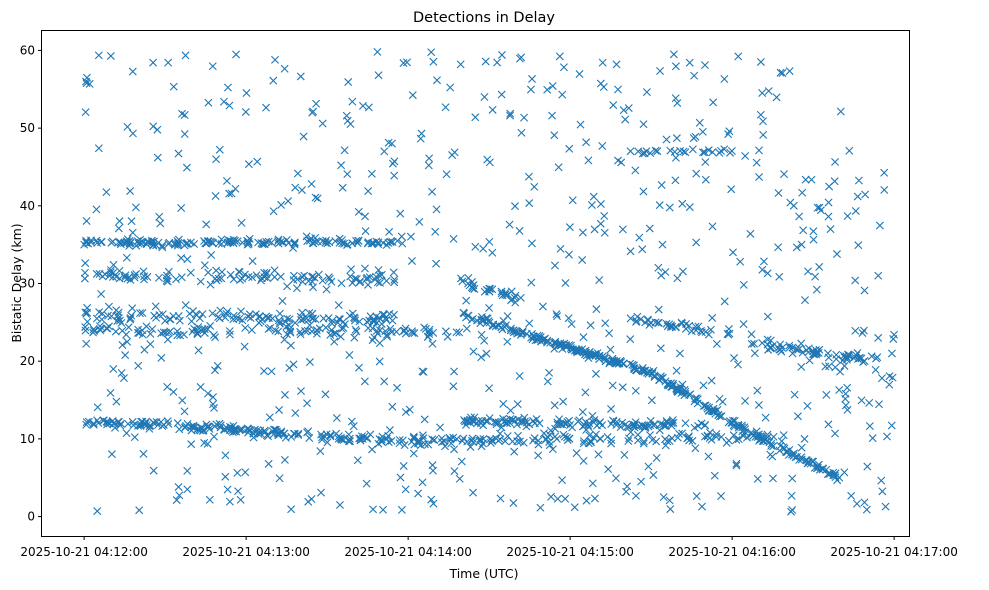  I want to click on y-tick-label: 10, so click(27, 439).